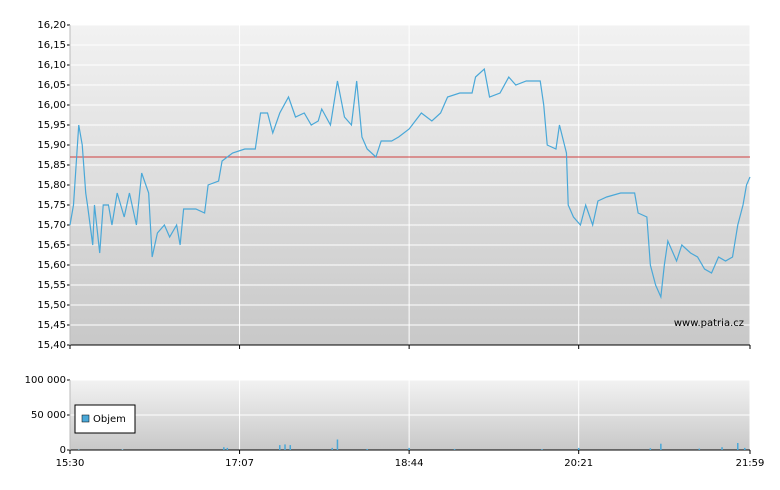 This screenshot has height=490, width=780. I want to click on y-tick-label: 15,70, so click(51, 225).